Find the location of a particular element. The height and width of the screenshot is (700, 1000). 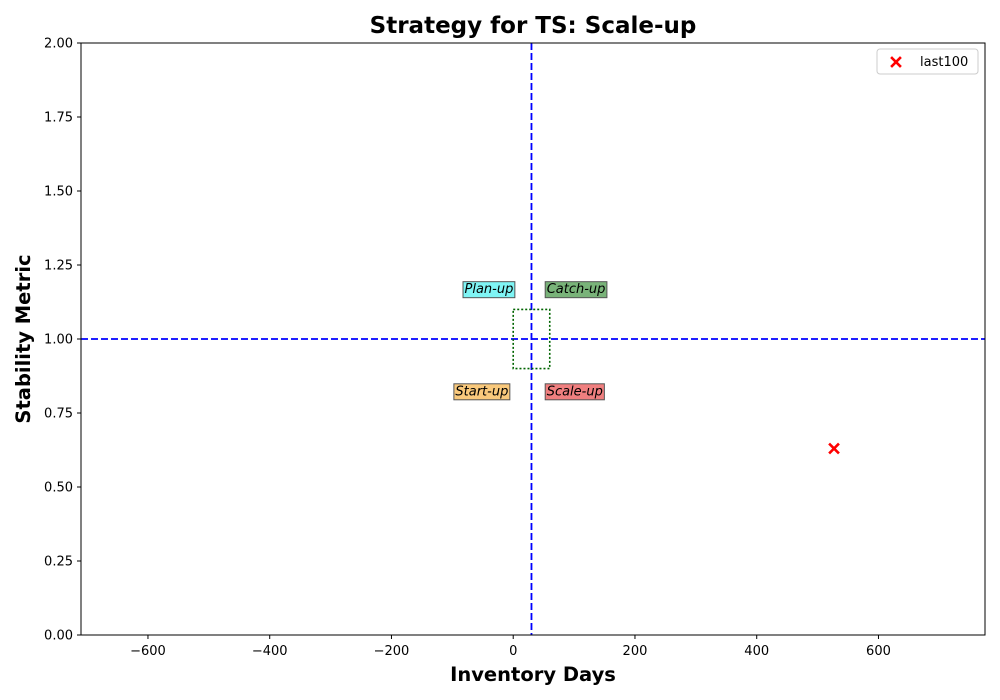

legend-label: last100 is located at coordinates (944, 62).